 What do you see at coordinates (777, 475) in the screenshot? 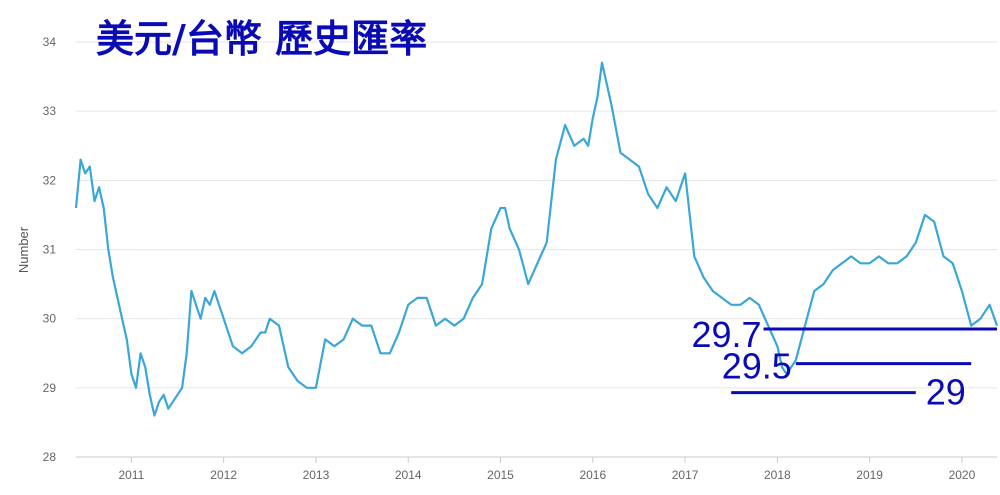
I see `x-tick-label: 2018` at bounding box center [777, 475].